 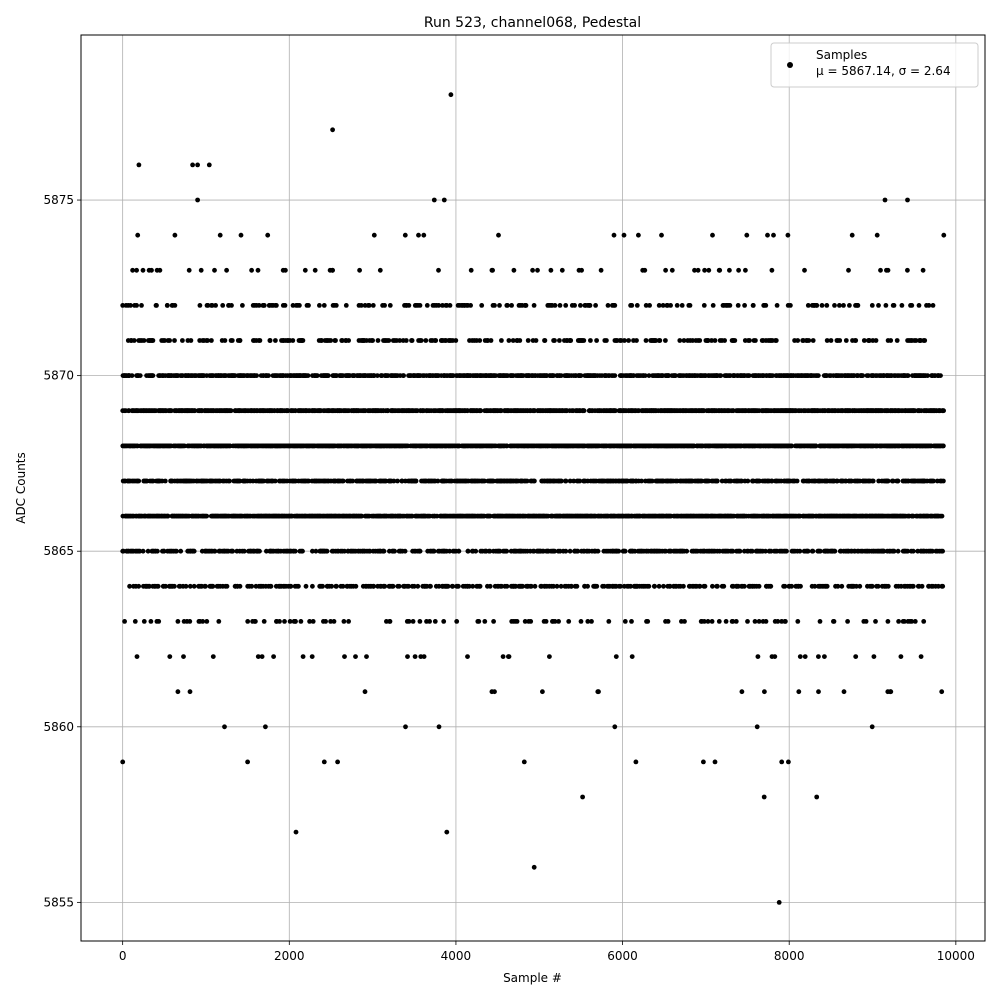 I want to click on chart-title: Run 523, channel068, Pedestal, so click(x=532, y=23).